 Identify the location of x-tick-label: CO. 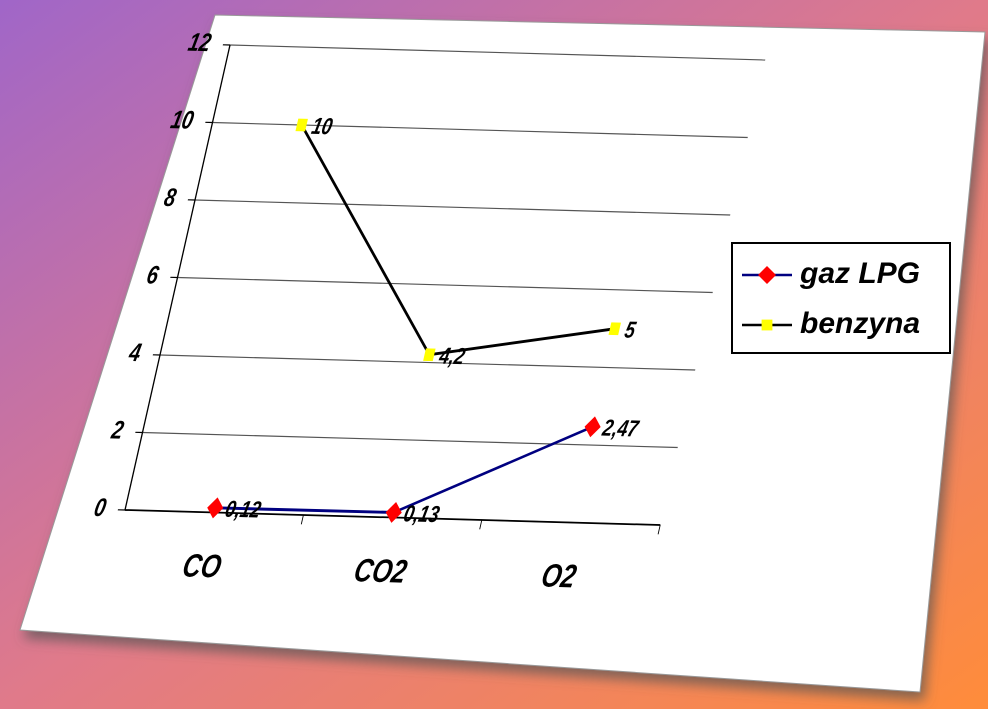
(202, 566).